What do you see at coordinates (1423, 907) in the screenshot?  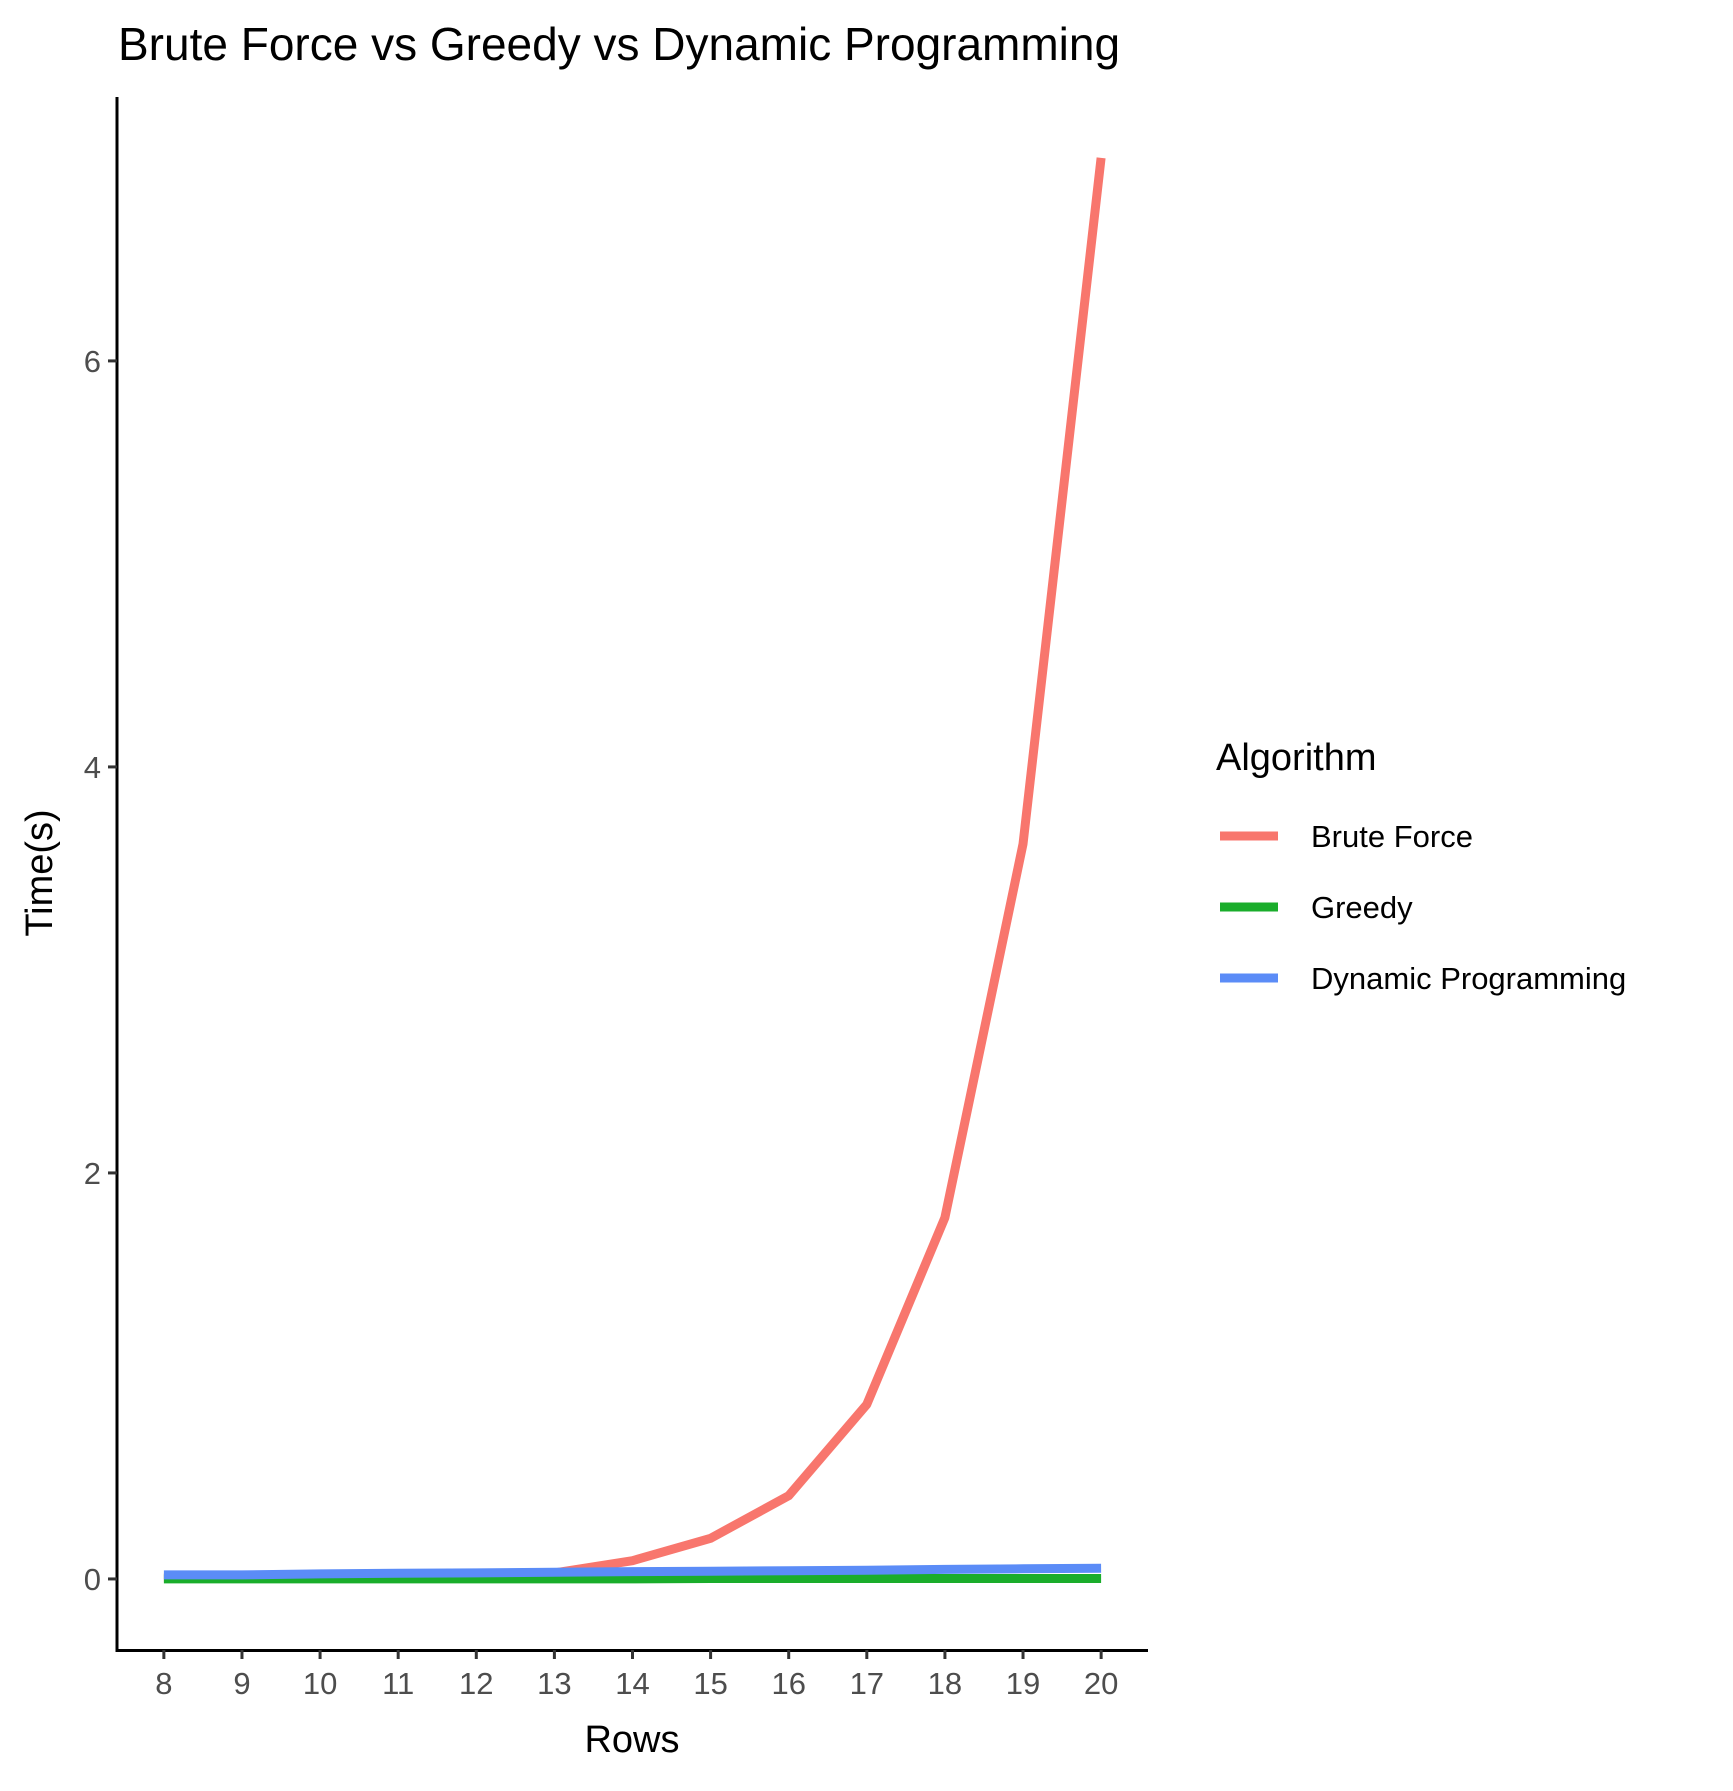 I see `legend-items: Brute Force Greedy Dynamic Programming` at bounding box center [1423, 907].